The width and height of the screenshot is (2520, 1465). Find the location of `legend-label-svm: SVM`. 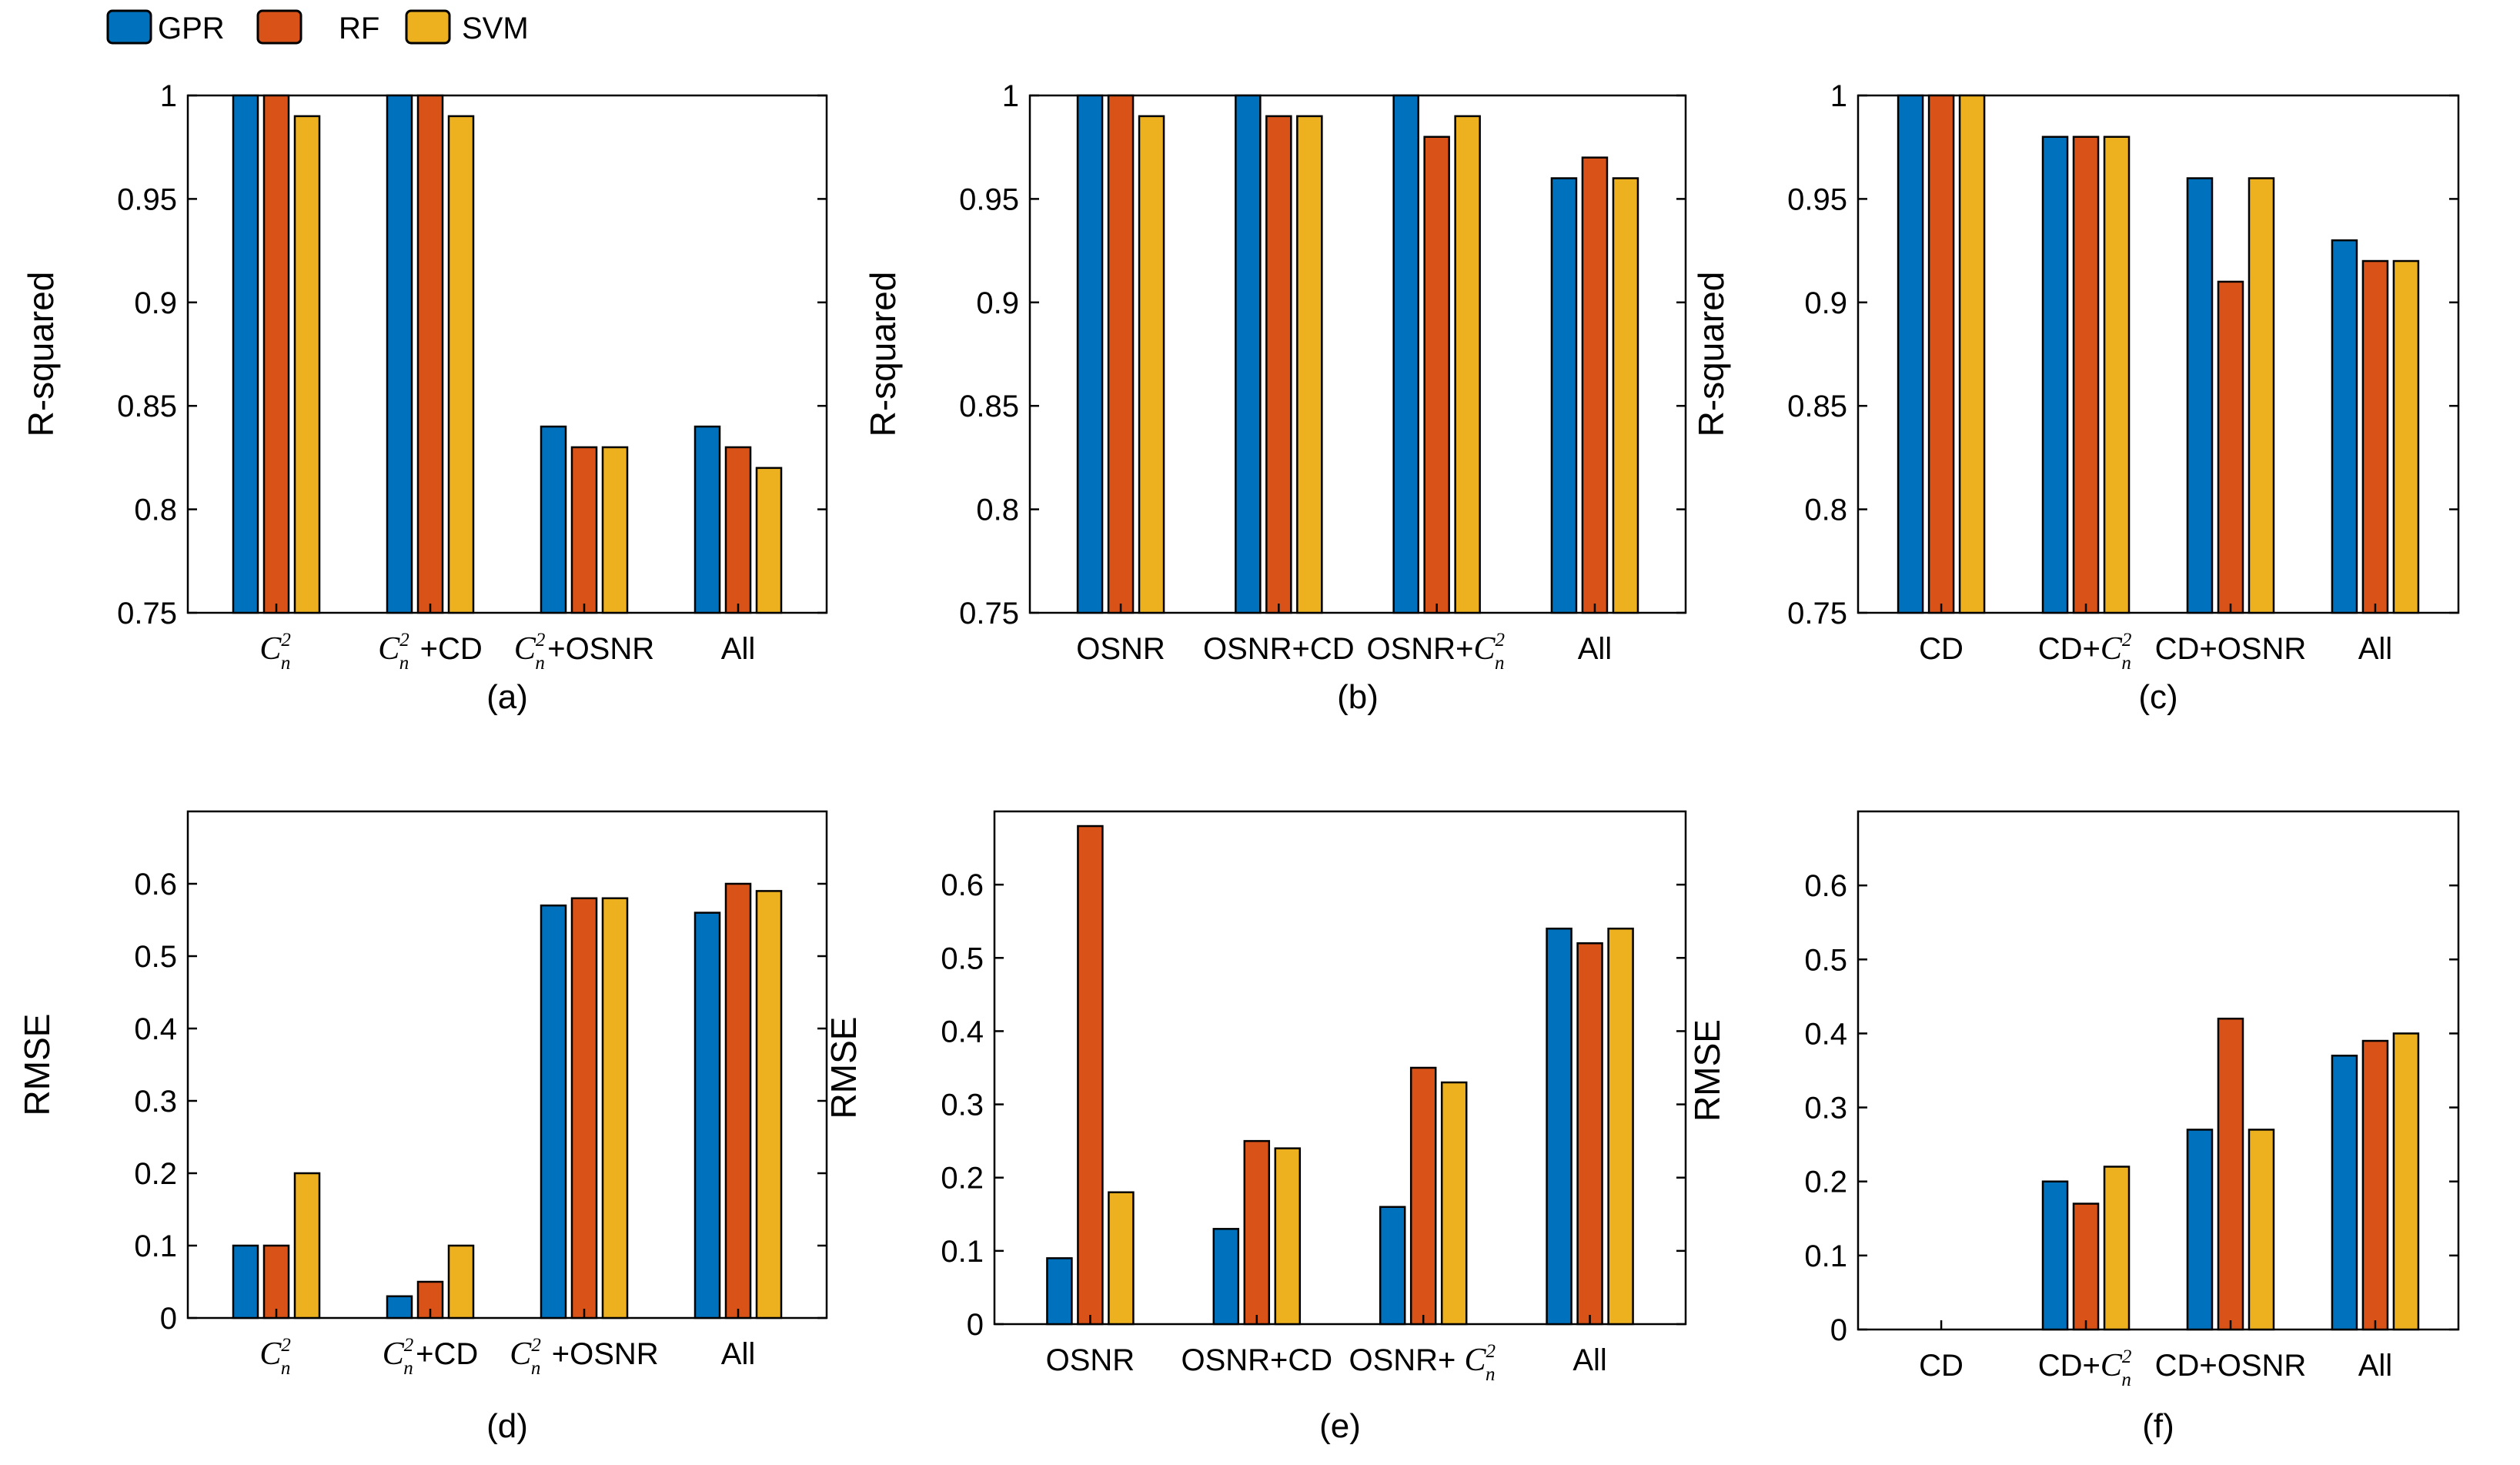

legend-label-svm: SVM is located at coordinates (495, 28).